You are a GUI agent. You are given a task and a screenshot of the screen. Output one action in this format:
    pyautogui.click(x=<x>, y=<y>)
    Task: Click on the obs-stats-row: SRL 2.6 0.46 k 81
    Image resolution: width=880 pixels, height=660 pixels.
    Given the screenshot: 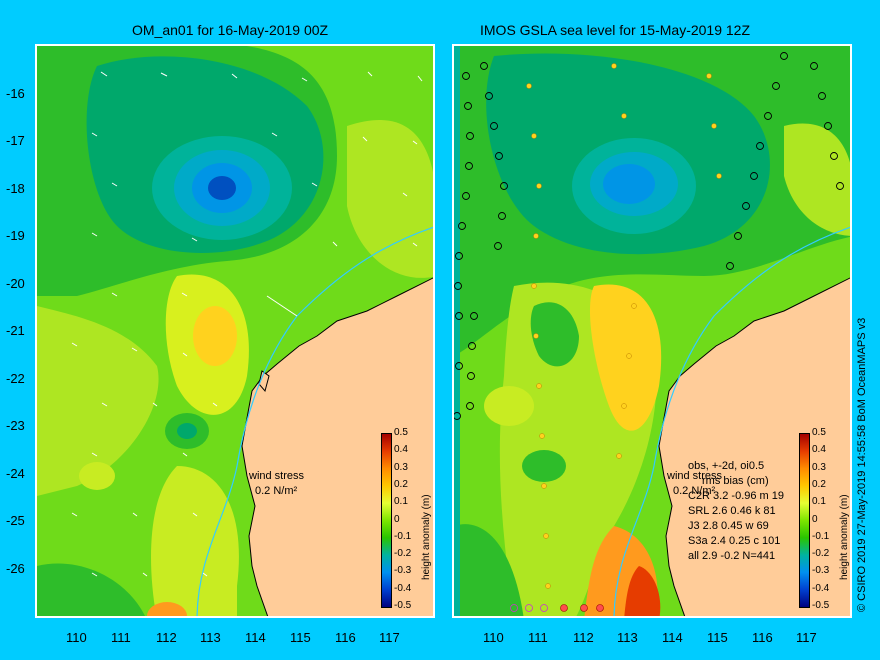 What is the action you would take?
    pyautogui.click(x=732, y=511)
    